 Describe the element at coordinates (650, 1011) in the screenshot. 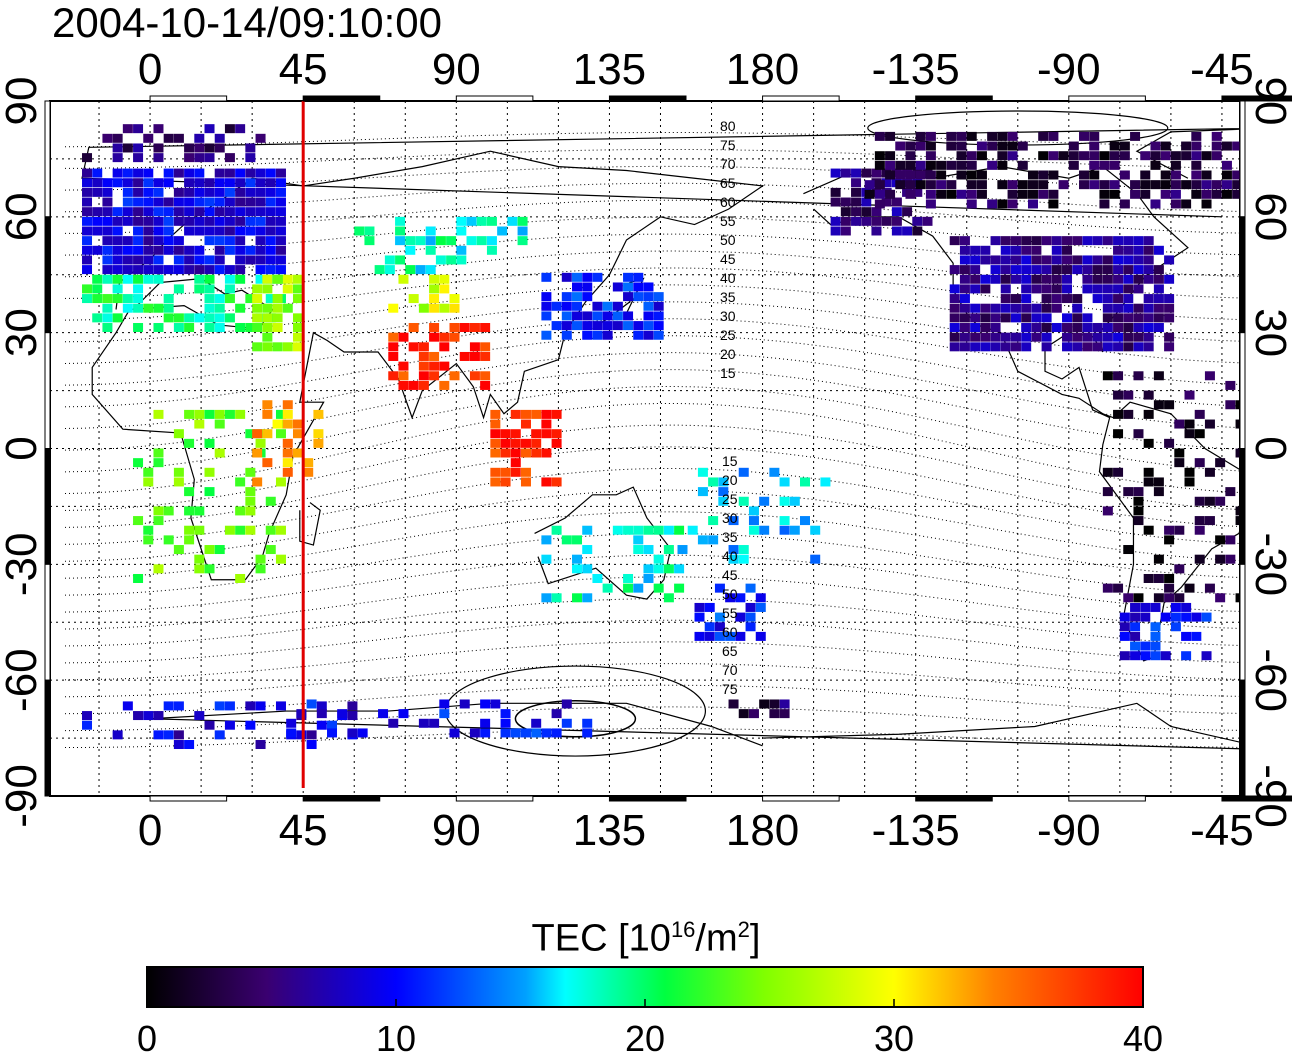

I see `tec-colorbar: 0 10 20 30 40` at that location.